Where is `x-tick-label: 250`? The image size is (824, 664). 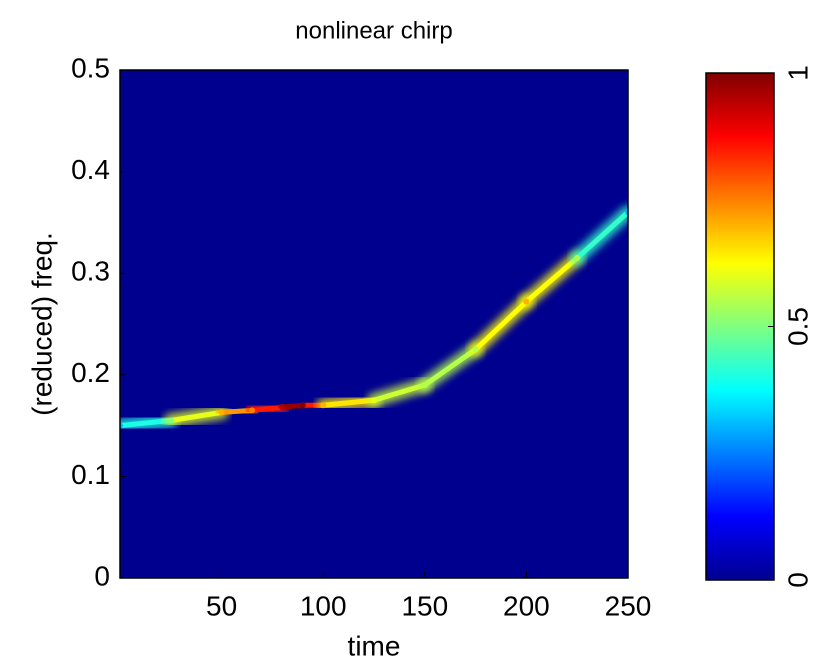
x-tick-label: 250 is located at coordinates (628, 605).